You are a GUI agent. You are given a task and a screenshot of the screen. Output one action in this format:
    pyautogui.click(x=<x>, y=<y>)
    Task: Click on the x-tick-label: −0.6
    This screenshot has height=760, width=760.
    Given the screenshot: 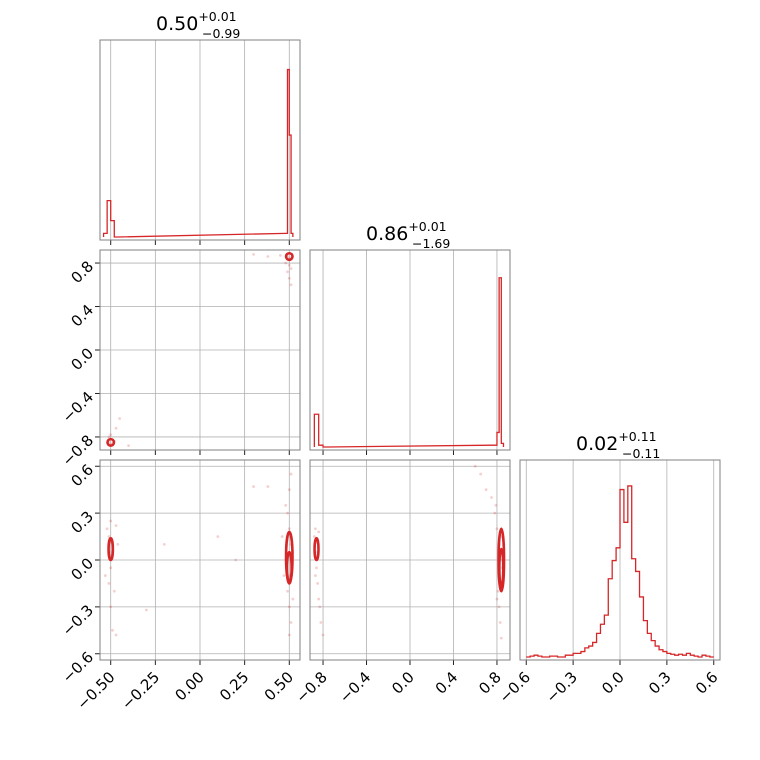 What is the action you would take?
    pyautogui.click(x=515, y=687)
    